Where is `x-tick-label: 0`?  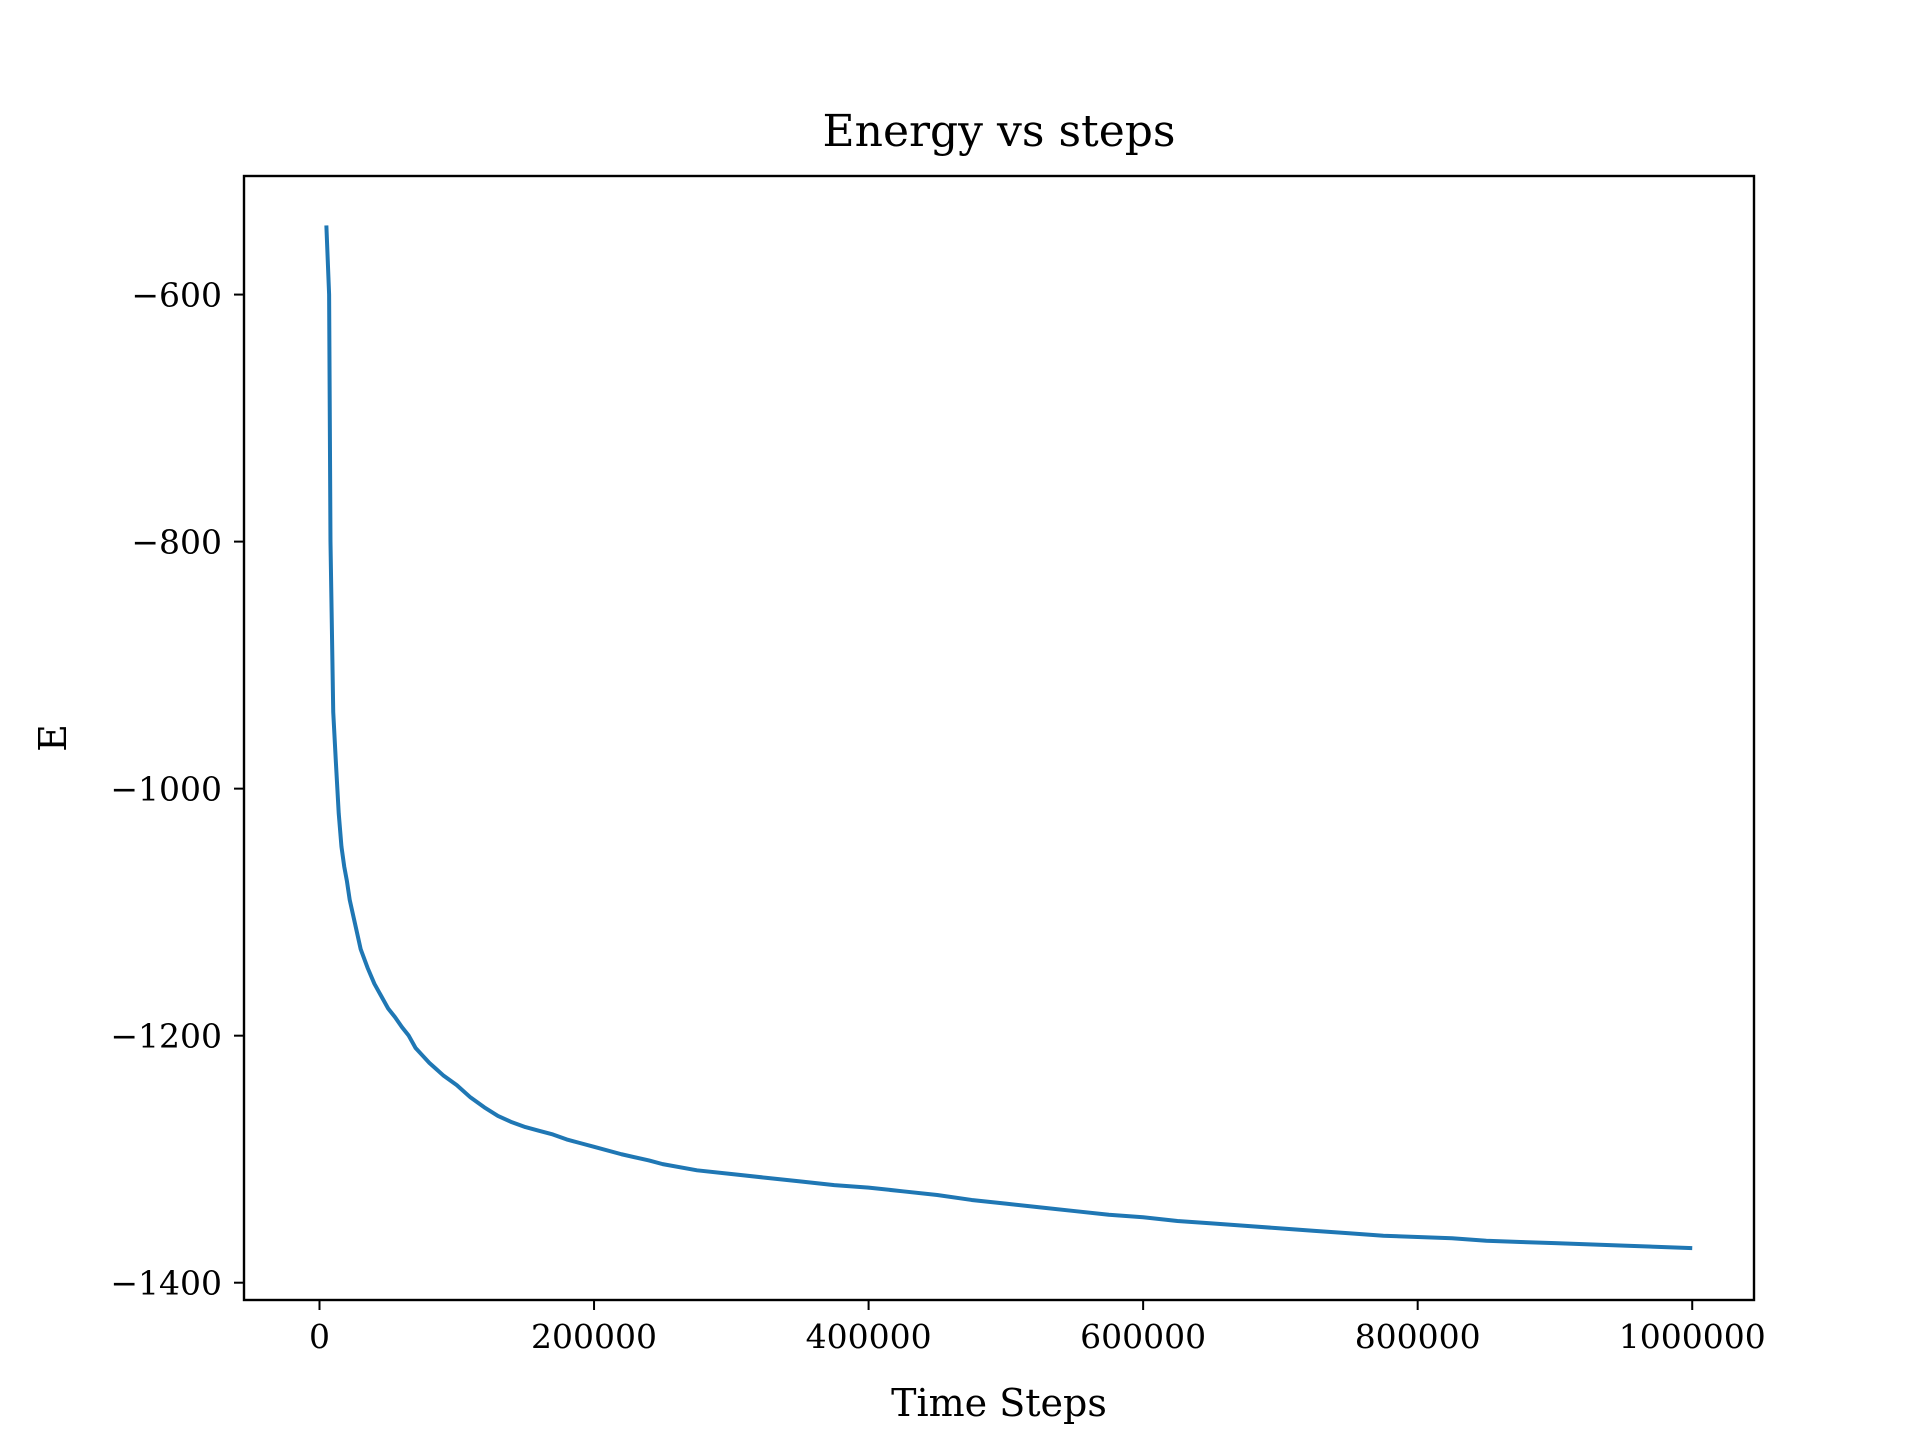 x-tick-label: 0 is located at coordinates (319, 1336).